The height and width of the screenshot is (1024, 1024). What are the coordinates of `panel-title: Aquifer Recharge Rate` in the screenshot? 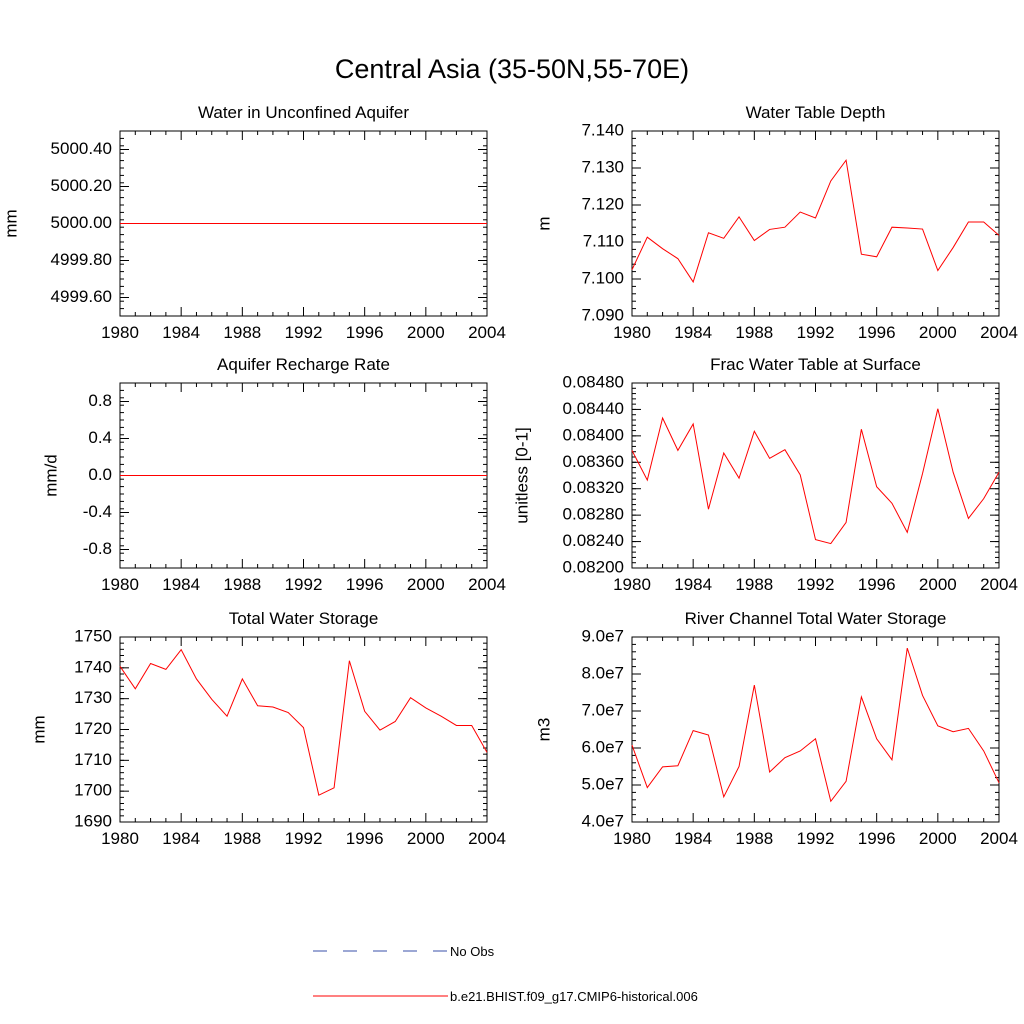 It's located at (303, 364).